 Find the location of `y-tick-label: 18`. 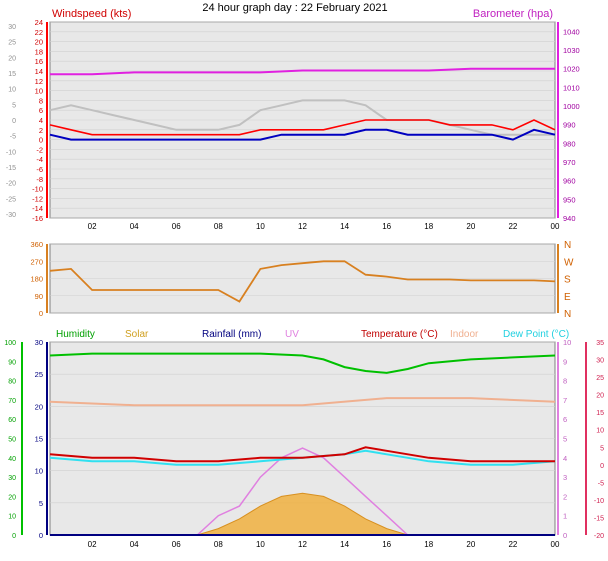

y-tick-label: 18 is located at coordinates (39, 51).